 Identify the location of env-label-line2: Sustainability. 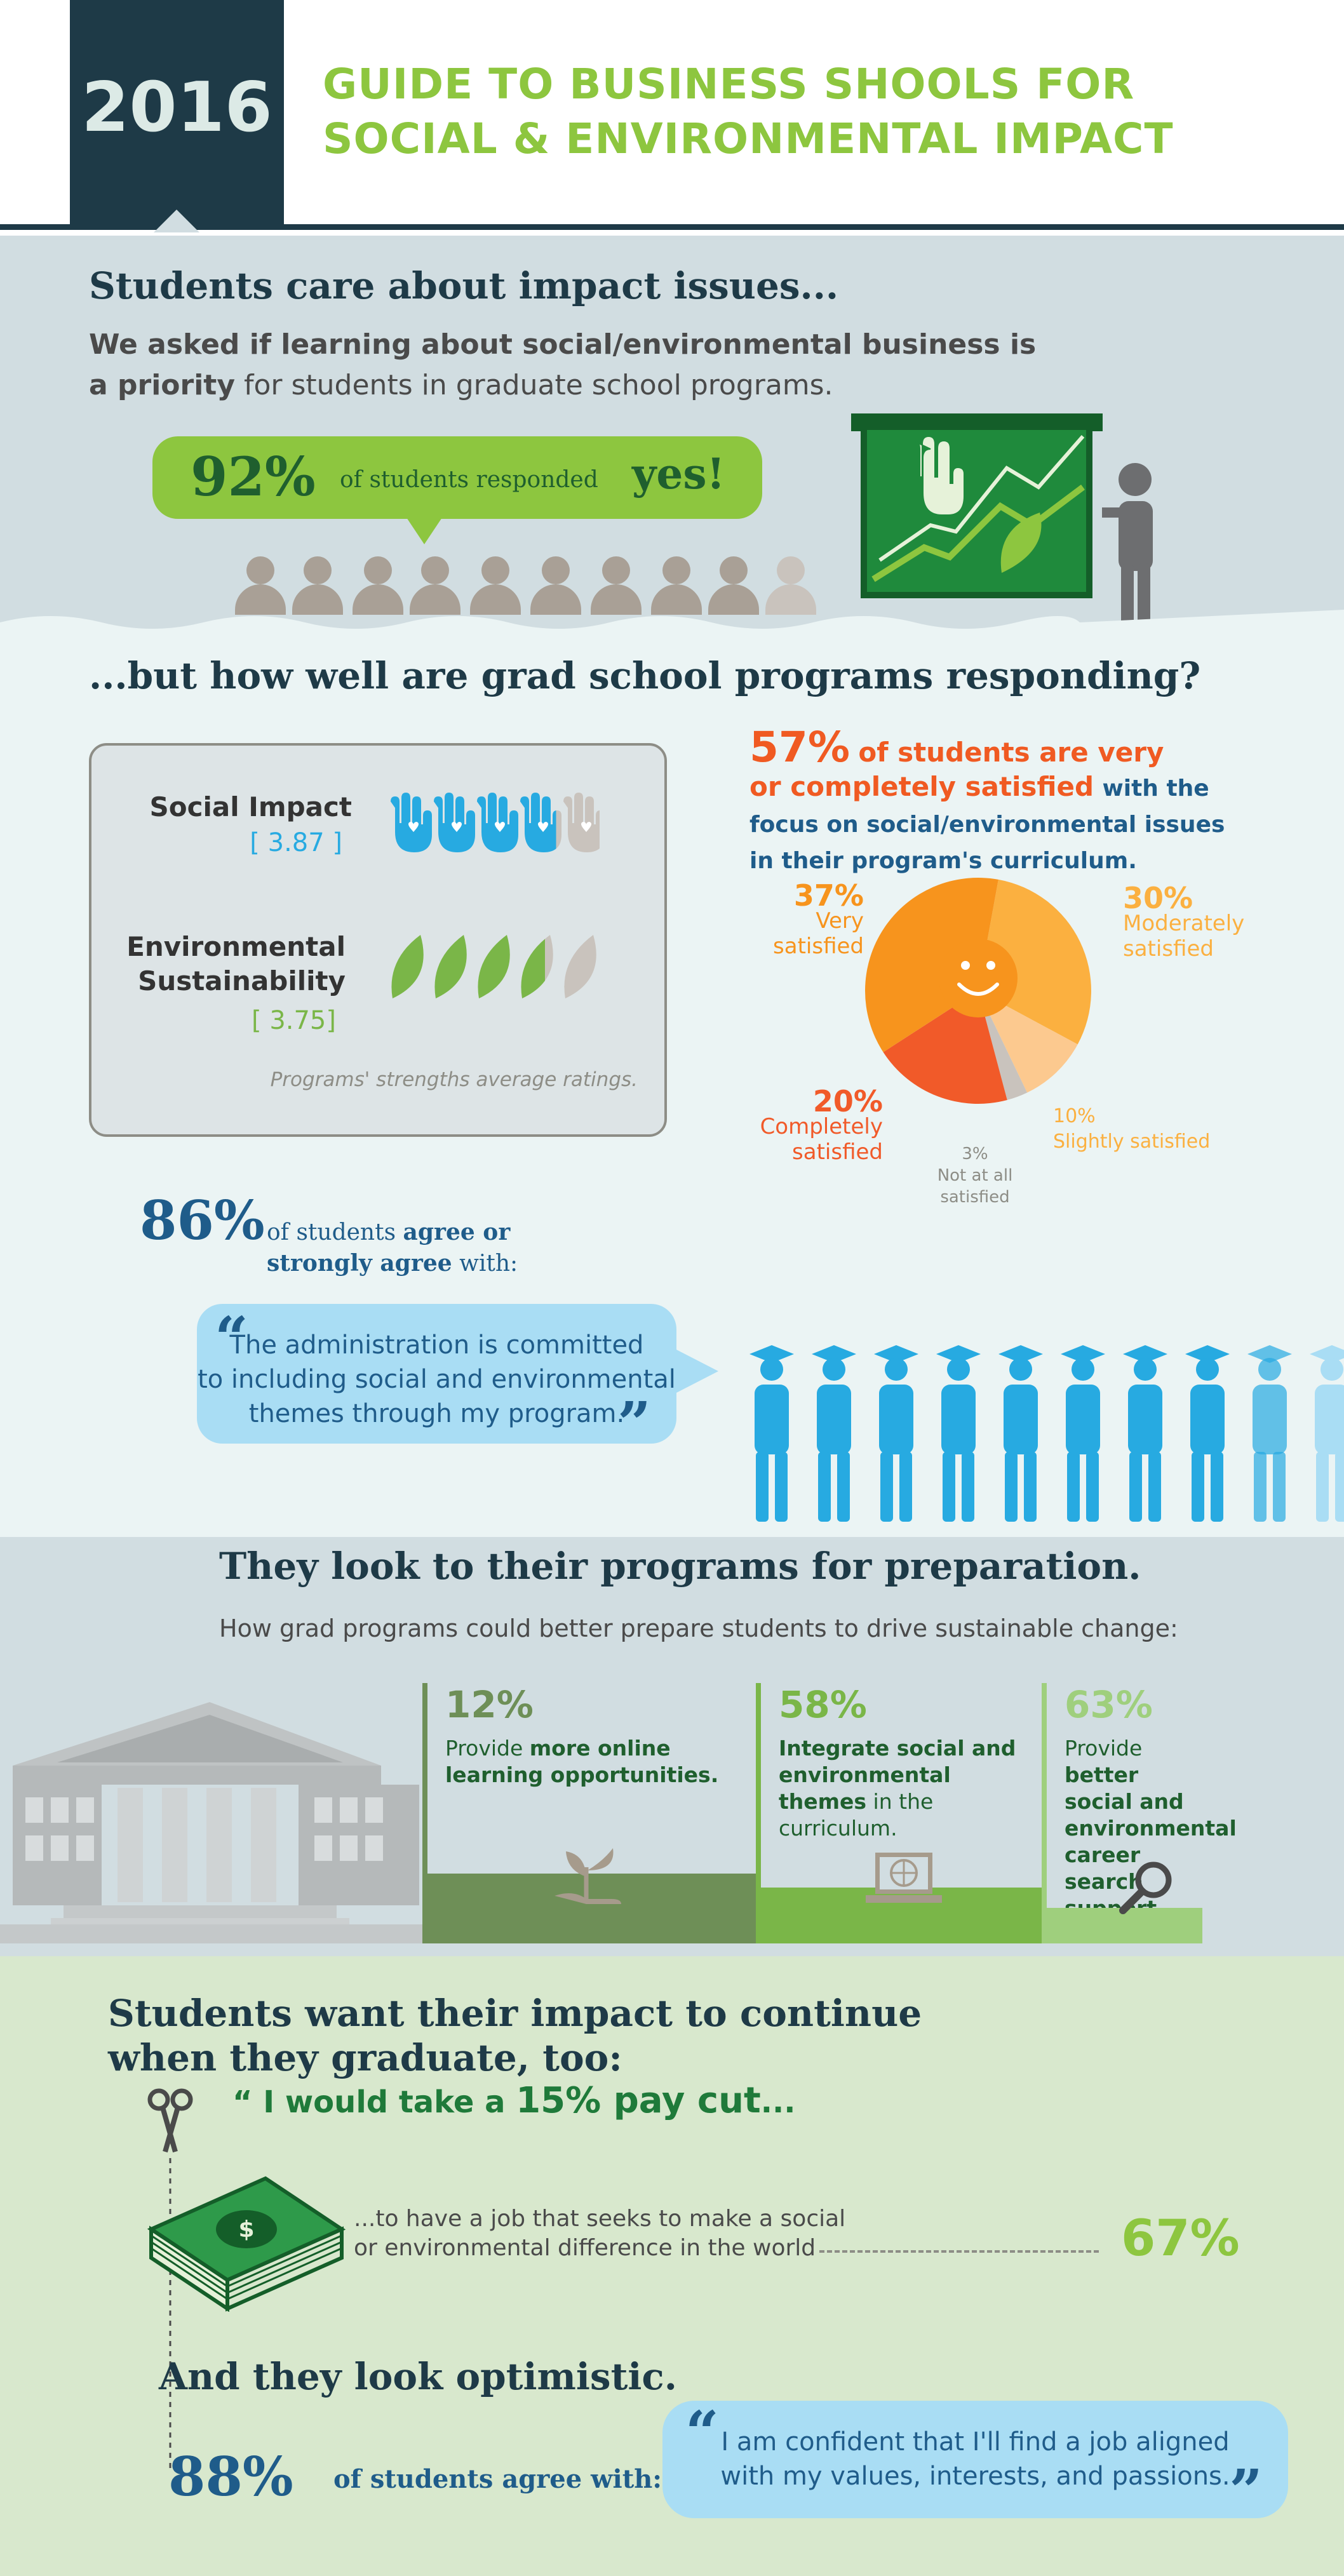
(242, 980).